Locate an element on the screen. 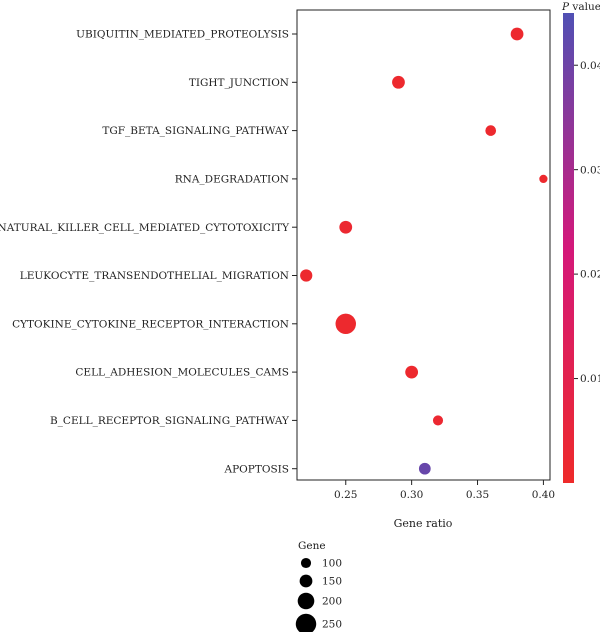 This screenshot has height=632, width=600. y-tick-label: CELL_ADHESION_MOLECULES_CAMS is located at coordinates (182, 373).